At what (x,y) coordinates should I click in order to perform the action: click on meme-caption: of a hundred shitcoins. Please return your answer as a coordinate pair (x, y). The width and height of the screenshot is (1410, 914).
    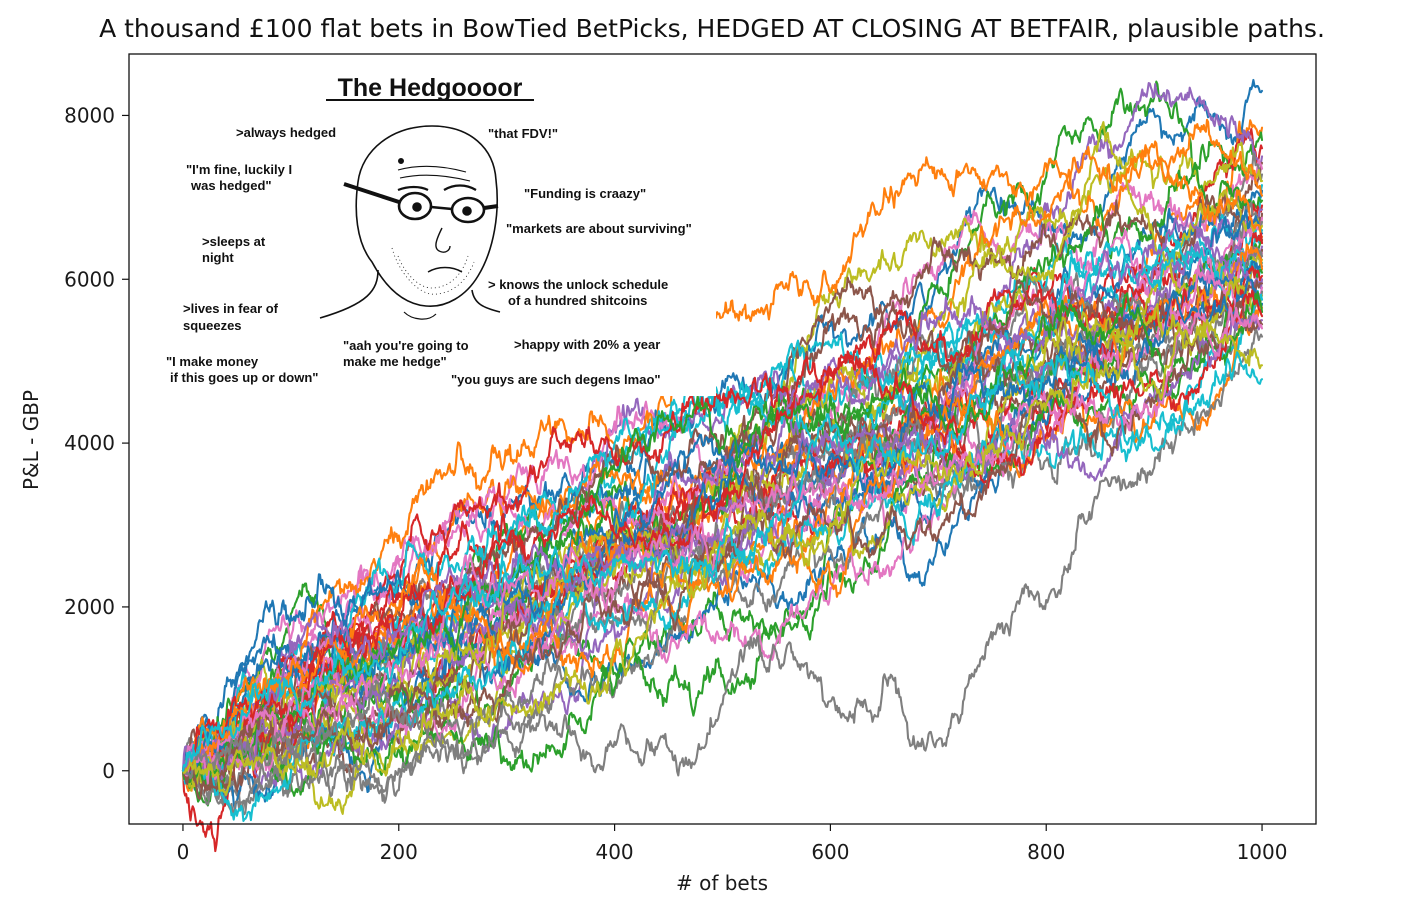
    Looking at the image, I should click on (577, 300).